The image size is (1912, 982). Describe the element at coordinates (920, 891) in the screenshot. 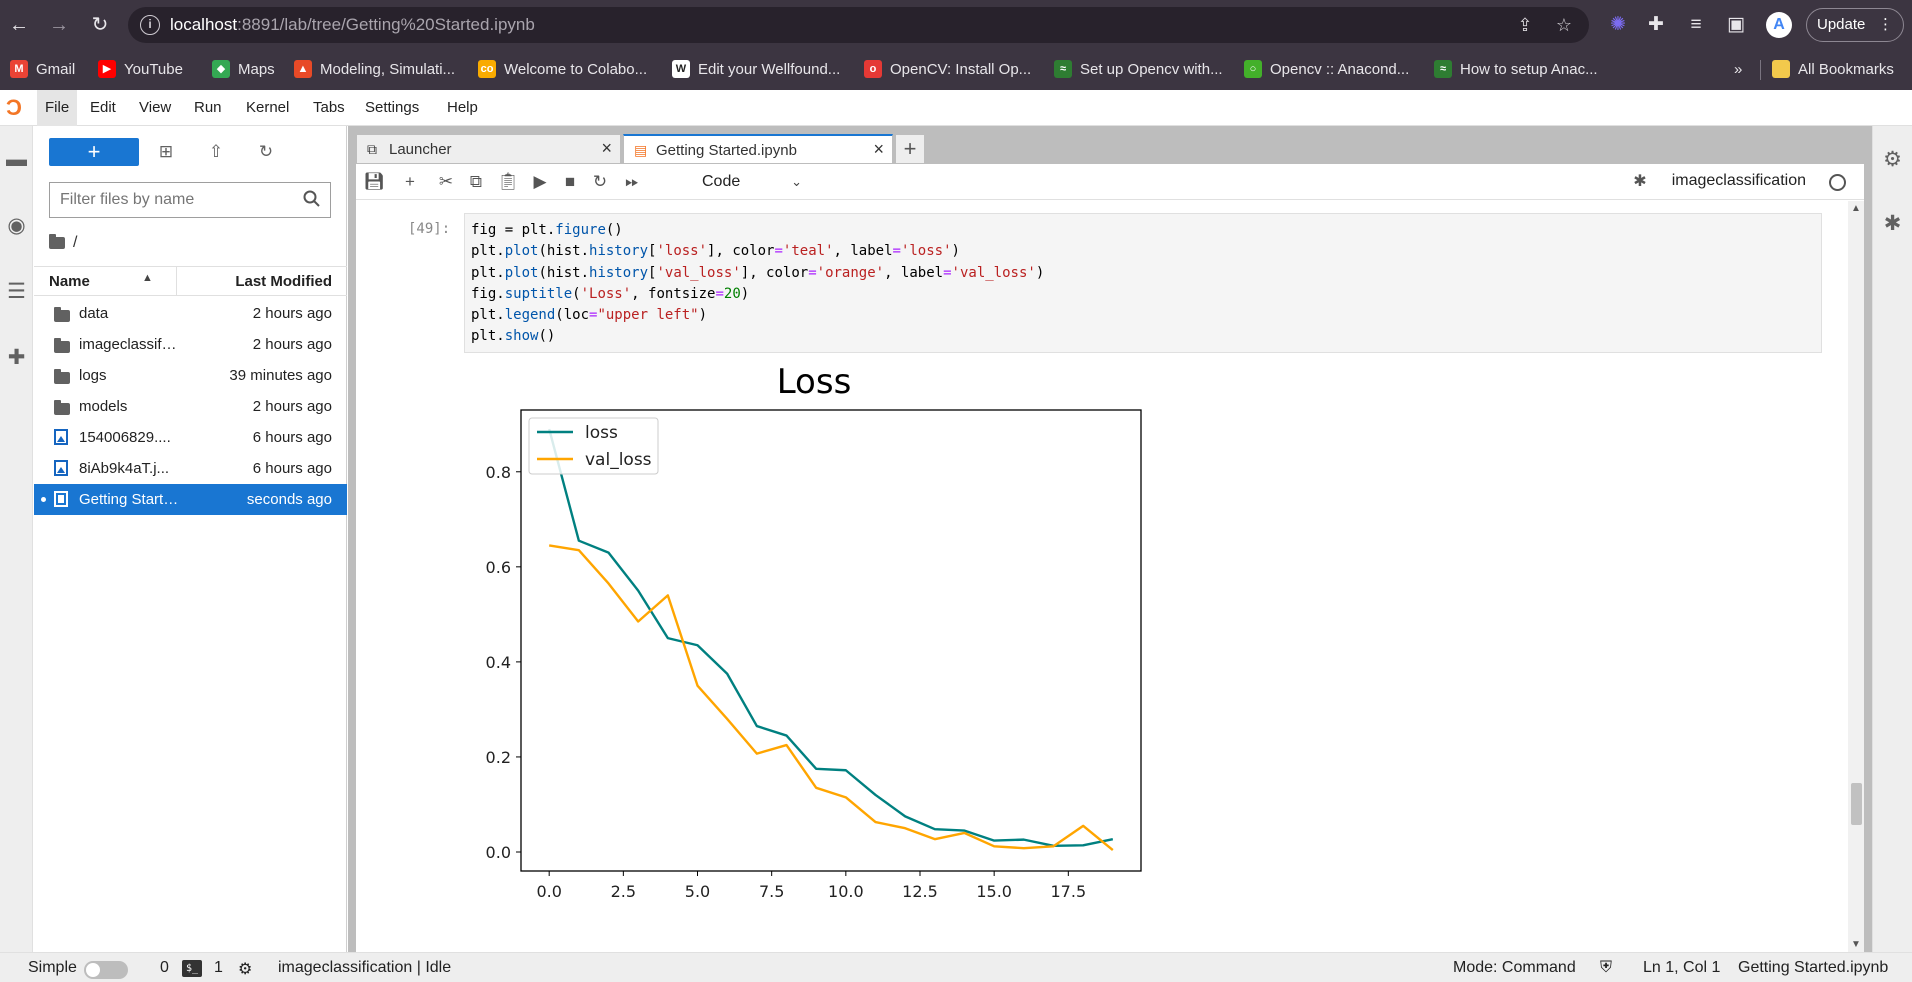

I see `x-tick-label: 12.5` at that location.